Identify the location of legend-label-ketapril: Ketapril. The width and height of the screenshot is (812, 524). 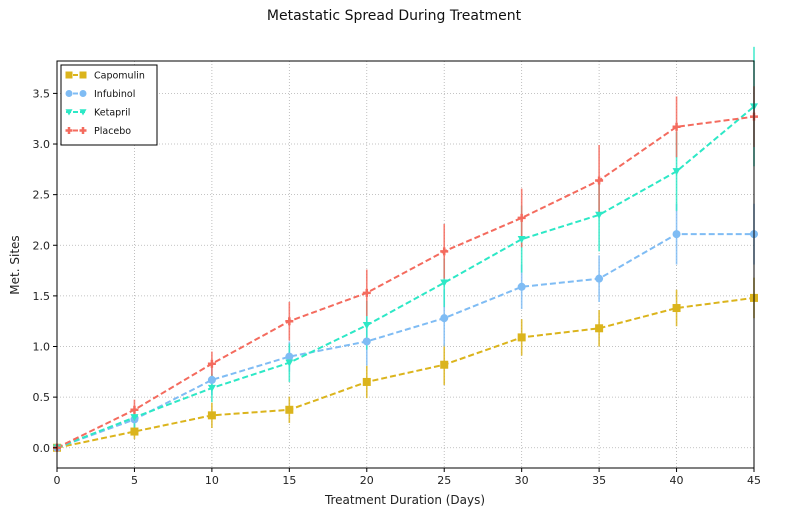
(112, 113).